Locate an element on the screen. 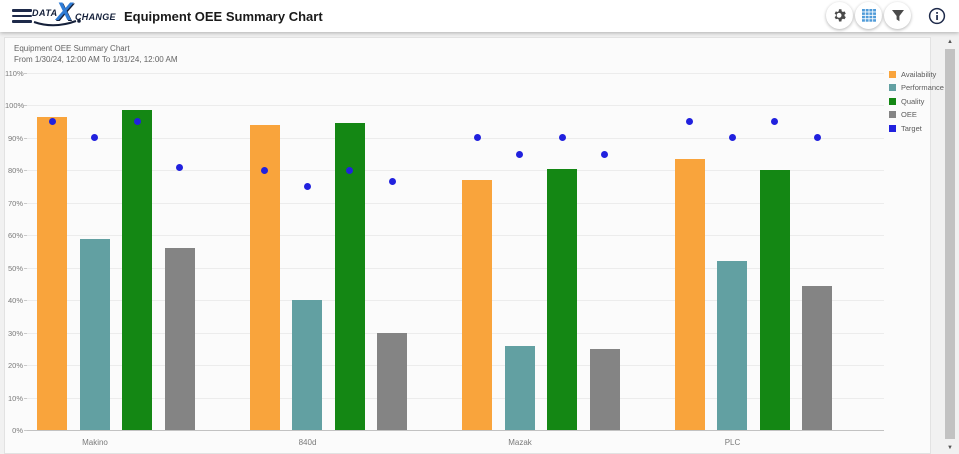 Image resolution: width=959 pixels, height=454 pixels. y-axis-label: 70% is located at coordinates (15, 203).